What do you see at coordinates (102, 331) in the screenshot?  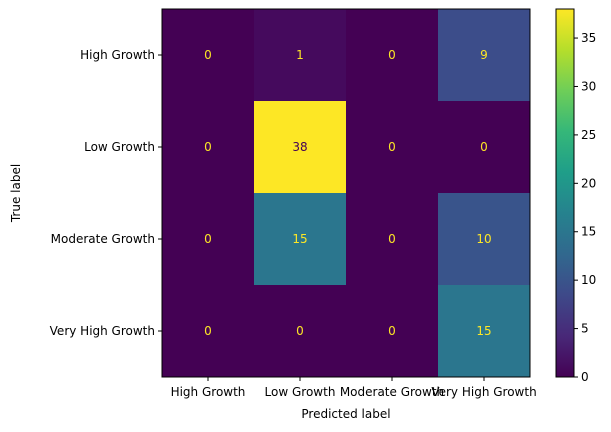 I see `y-tick-label: Very High Growth` at bounding box center [102, 331].